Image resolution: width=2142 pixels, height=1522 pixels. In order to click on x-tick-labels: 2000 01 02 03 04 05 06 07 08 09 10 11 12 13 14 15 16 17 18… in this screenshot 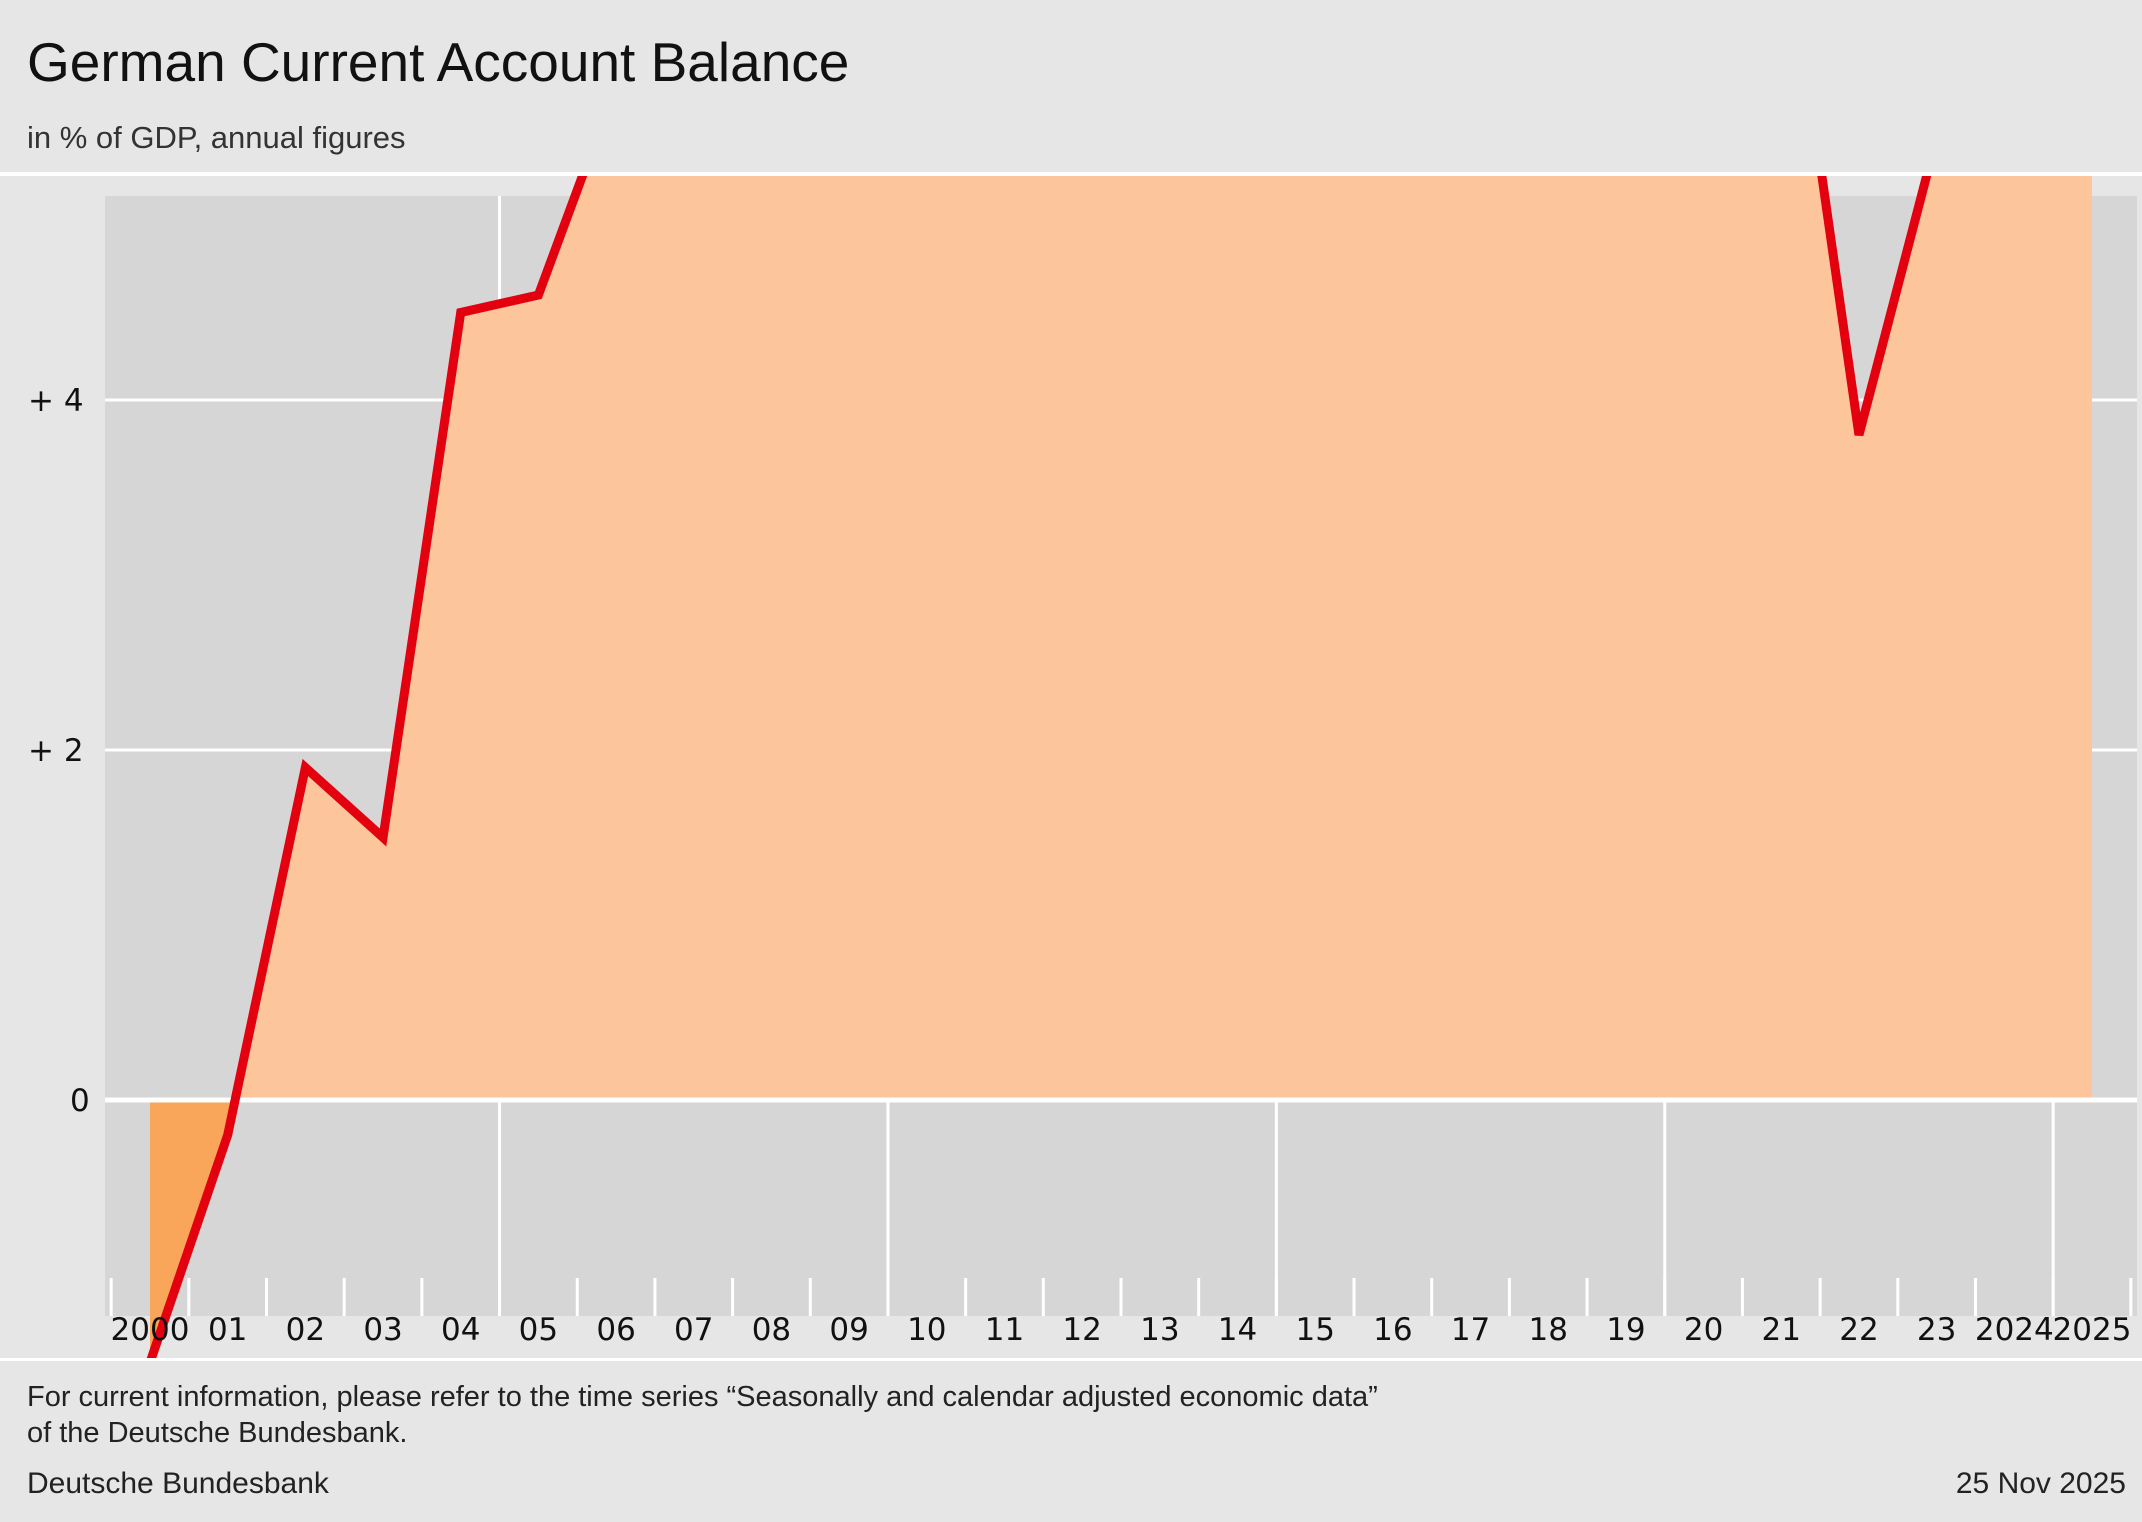, I will do `click(1121, 1330)`.